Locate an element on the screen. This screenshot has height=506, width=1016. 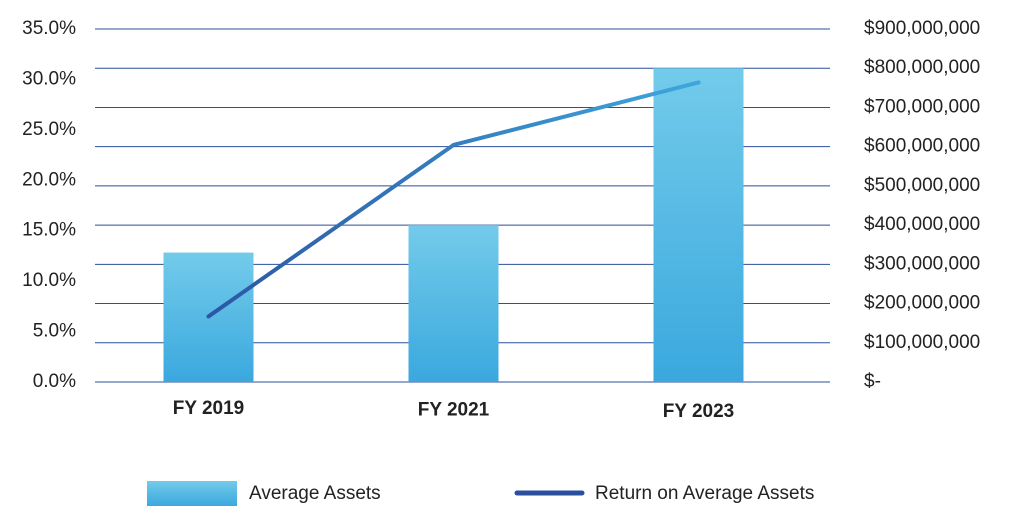
y2-tick-label: $500,000,000 is located at coordinates (922, 185).